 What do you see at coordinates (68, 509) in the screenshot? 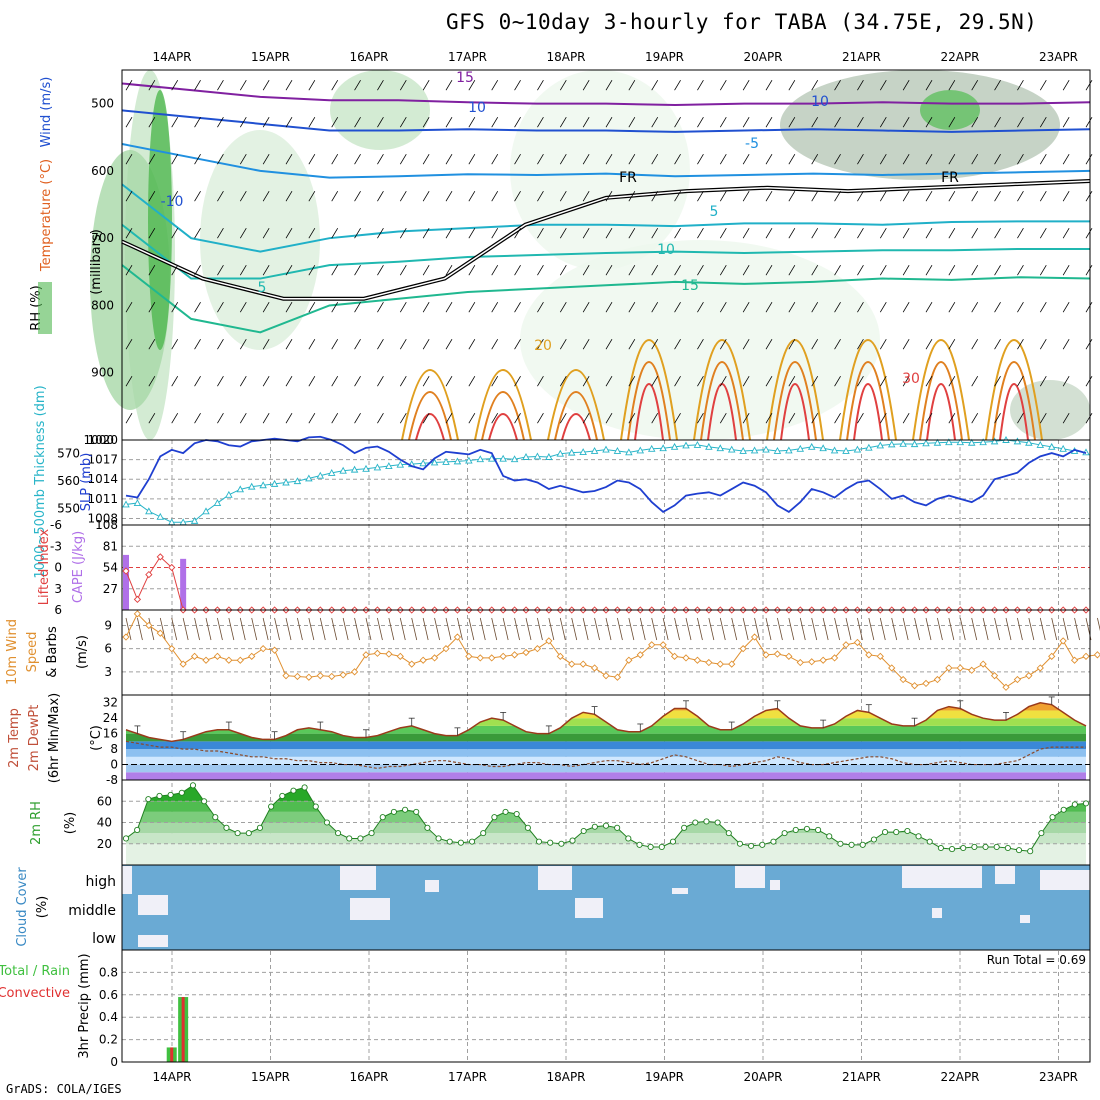
I see `thickness-tick: 550` at bounding box center [68, 509].